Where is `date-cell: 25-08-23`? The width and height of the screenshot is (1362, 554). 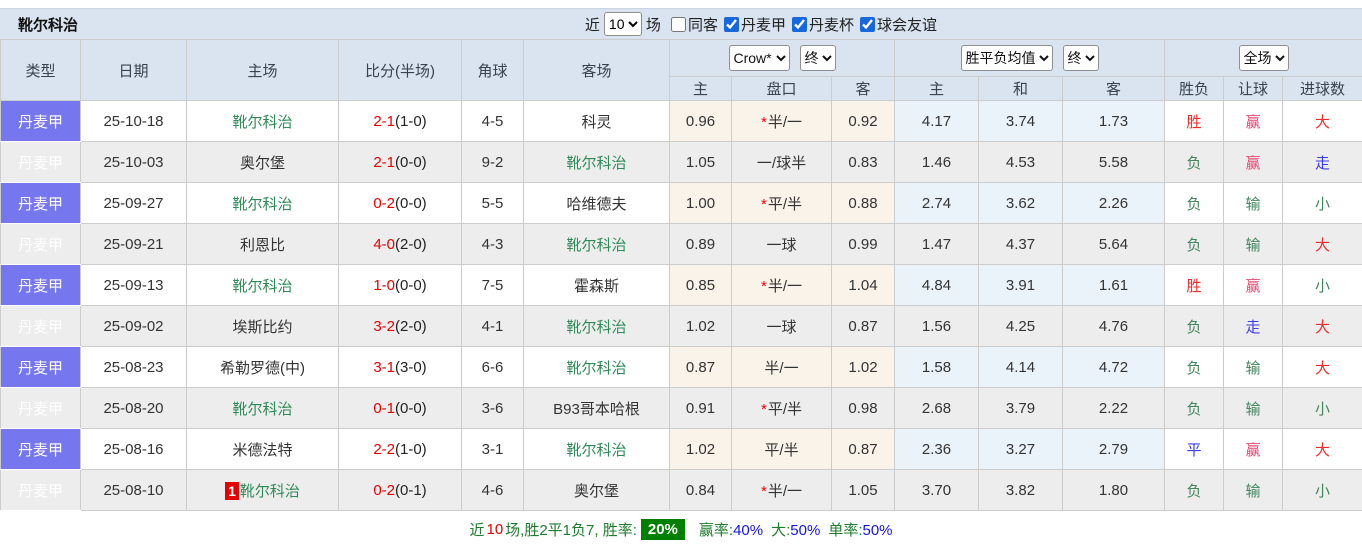 date-cell: 25-08-23 is located at coordinates (134, 367).